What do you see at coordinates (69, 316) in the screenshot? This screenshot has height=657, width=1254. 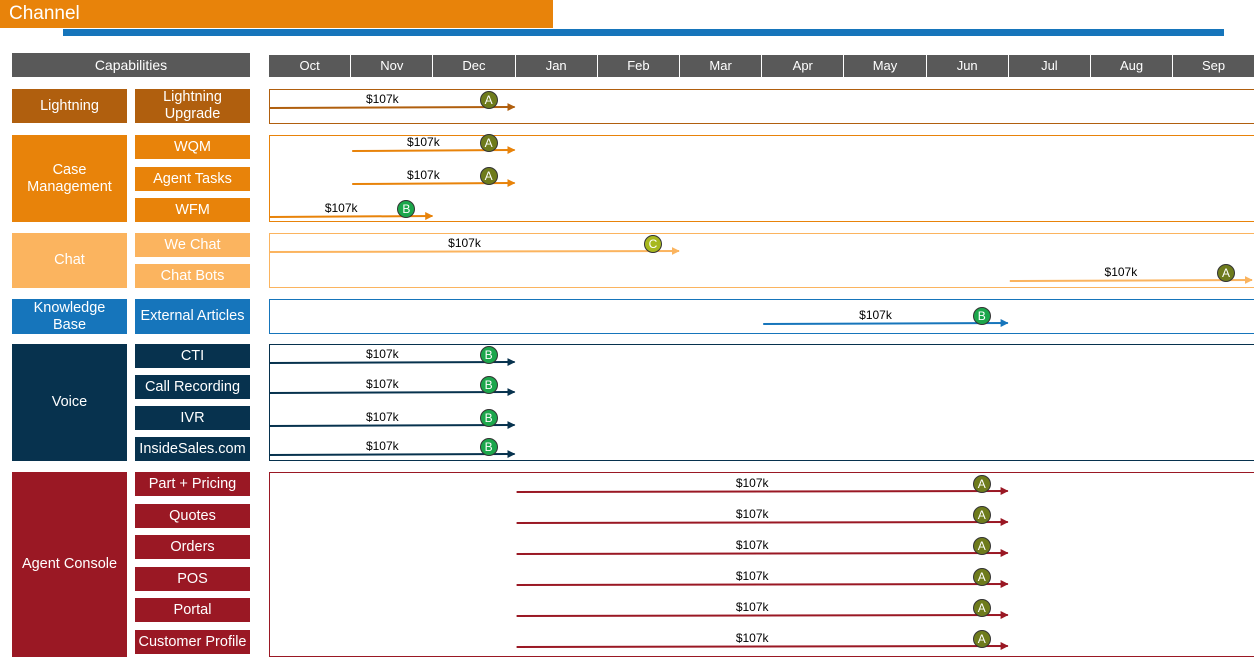 I see `category-knowledge-base: Knowledge Base` at bounding box center [69, 316].